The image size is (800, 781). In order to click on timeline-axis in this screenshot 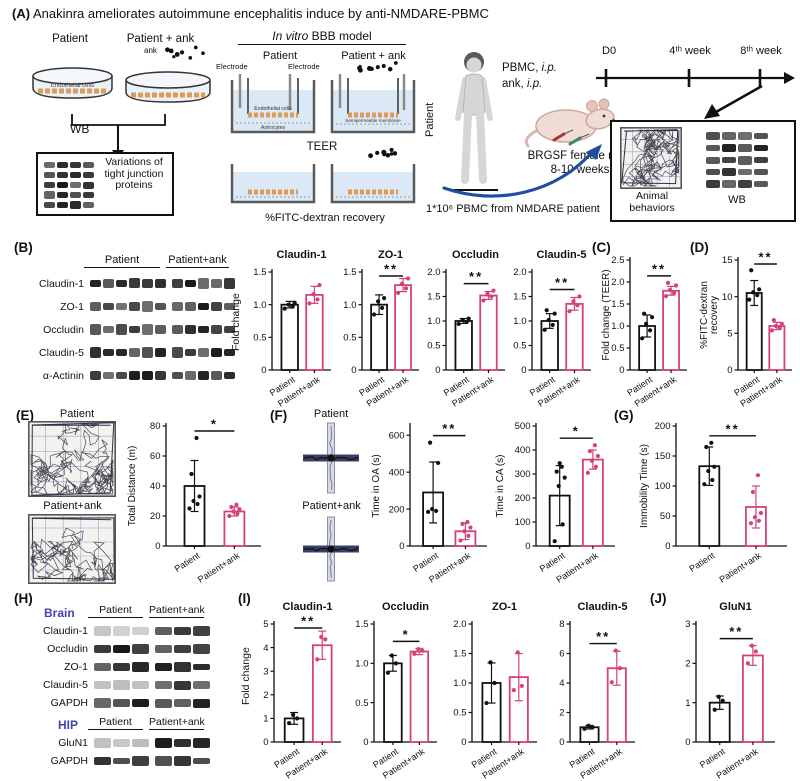, I will do `click(694, 75)`.